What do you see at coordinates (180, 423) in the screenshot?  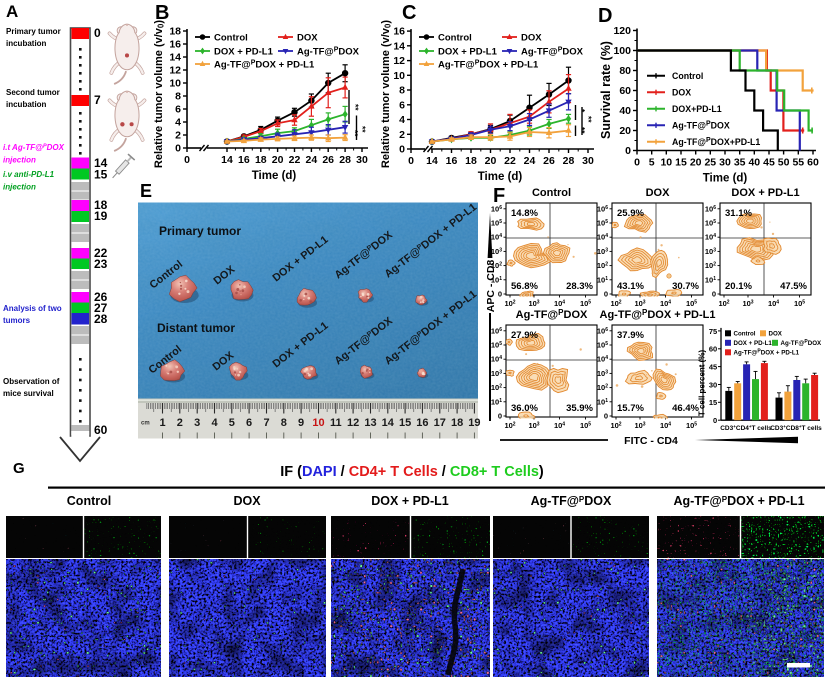 I see `svg-text: 2` at bounding box center [180, 423].